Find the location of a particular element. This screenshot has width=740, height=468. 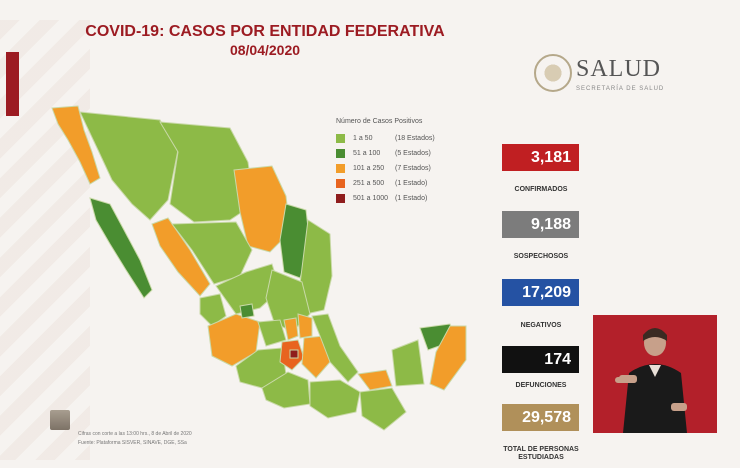

salud-logo: SALUD SECRETARÍA DE SALUD is located at coordinates (614, 78).